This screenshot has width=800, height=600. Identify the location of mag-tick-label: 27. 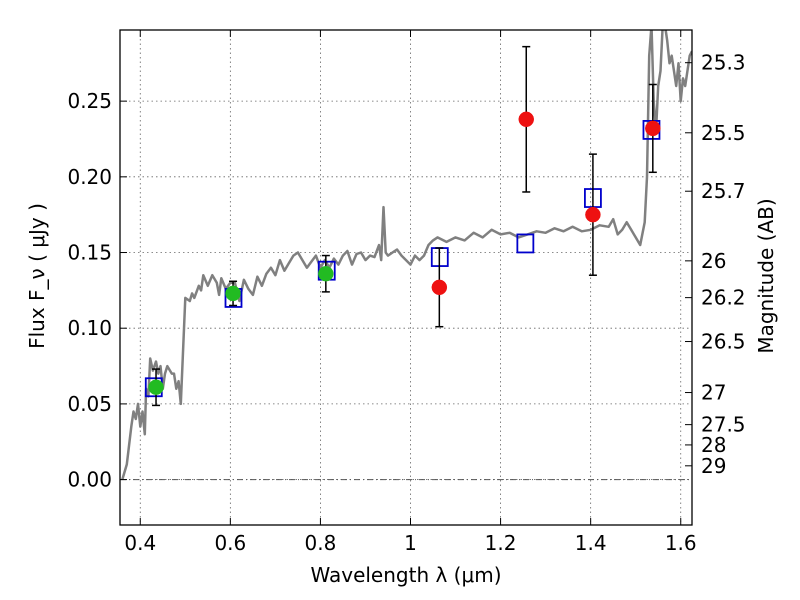
(713, 393).